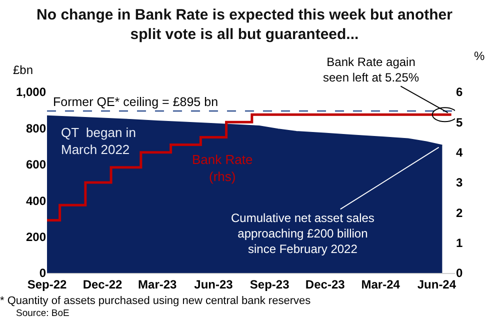  Describe the element at coordinates (43, 313) in the screenshot. I see `source-note: Source: BoE` at that location.